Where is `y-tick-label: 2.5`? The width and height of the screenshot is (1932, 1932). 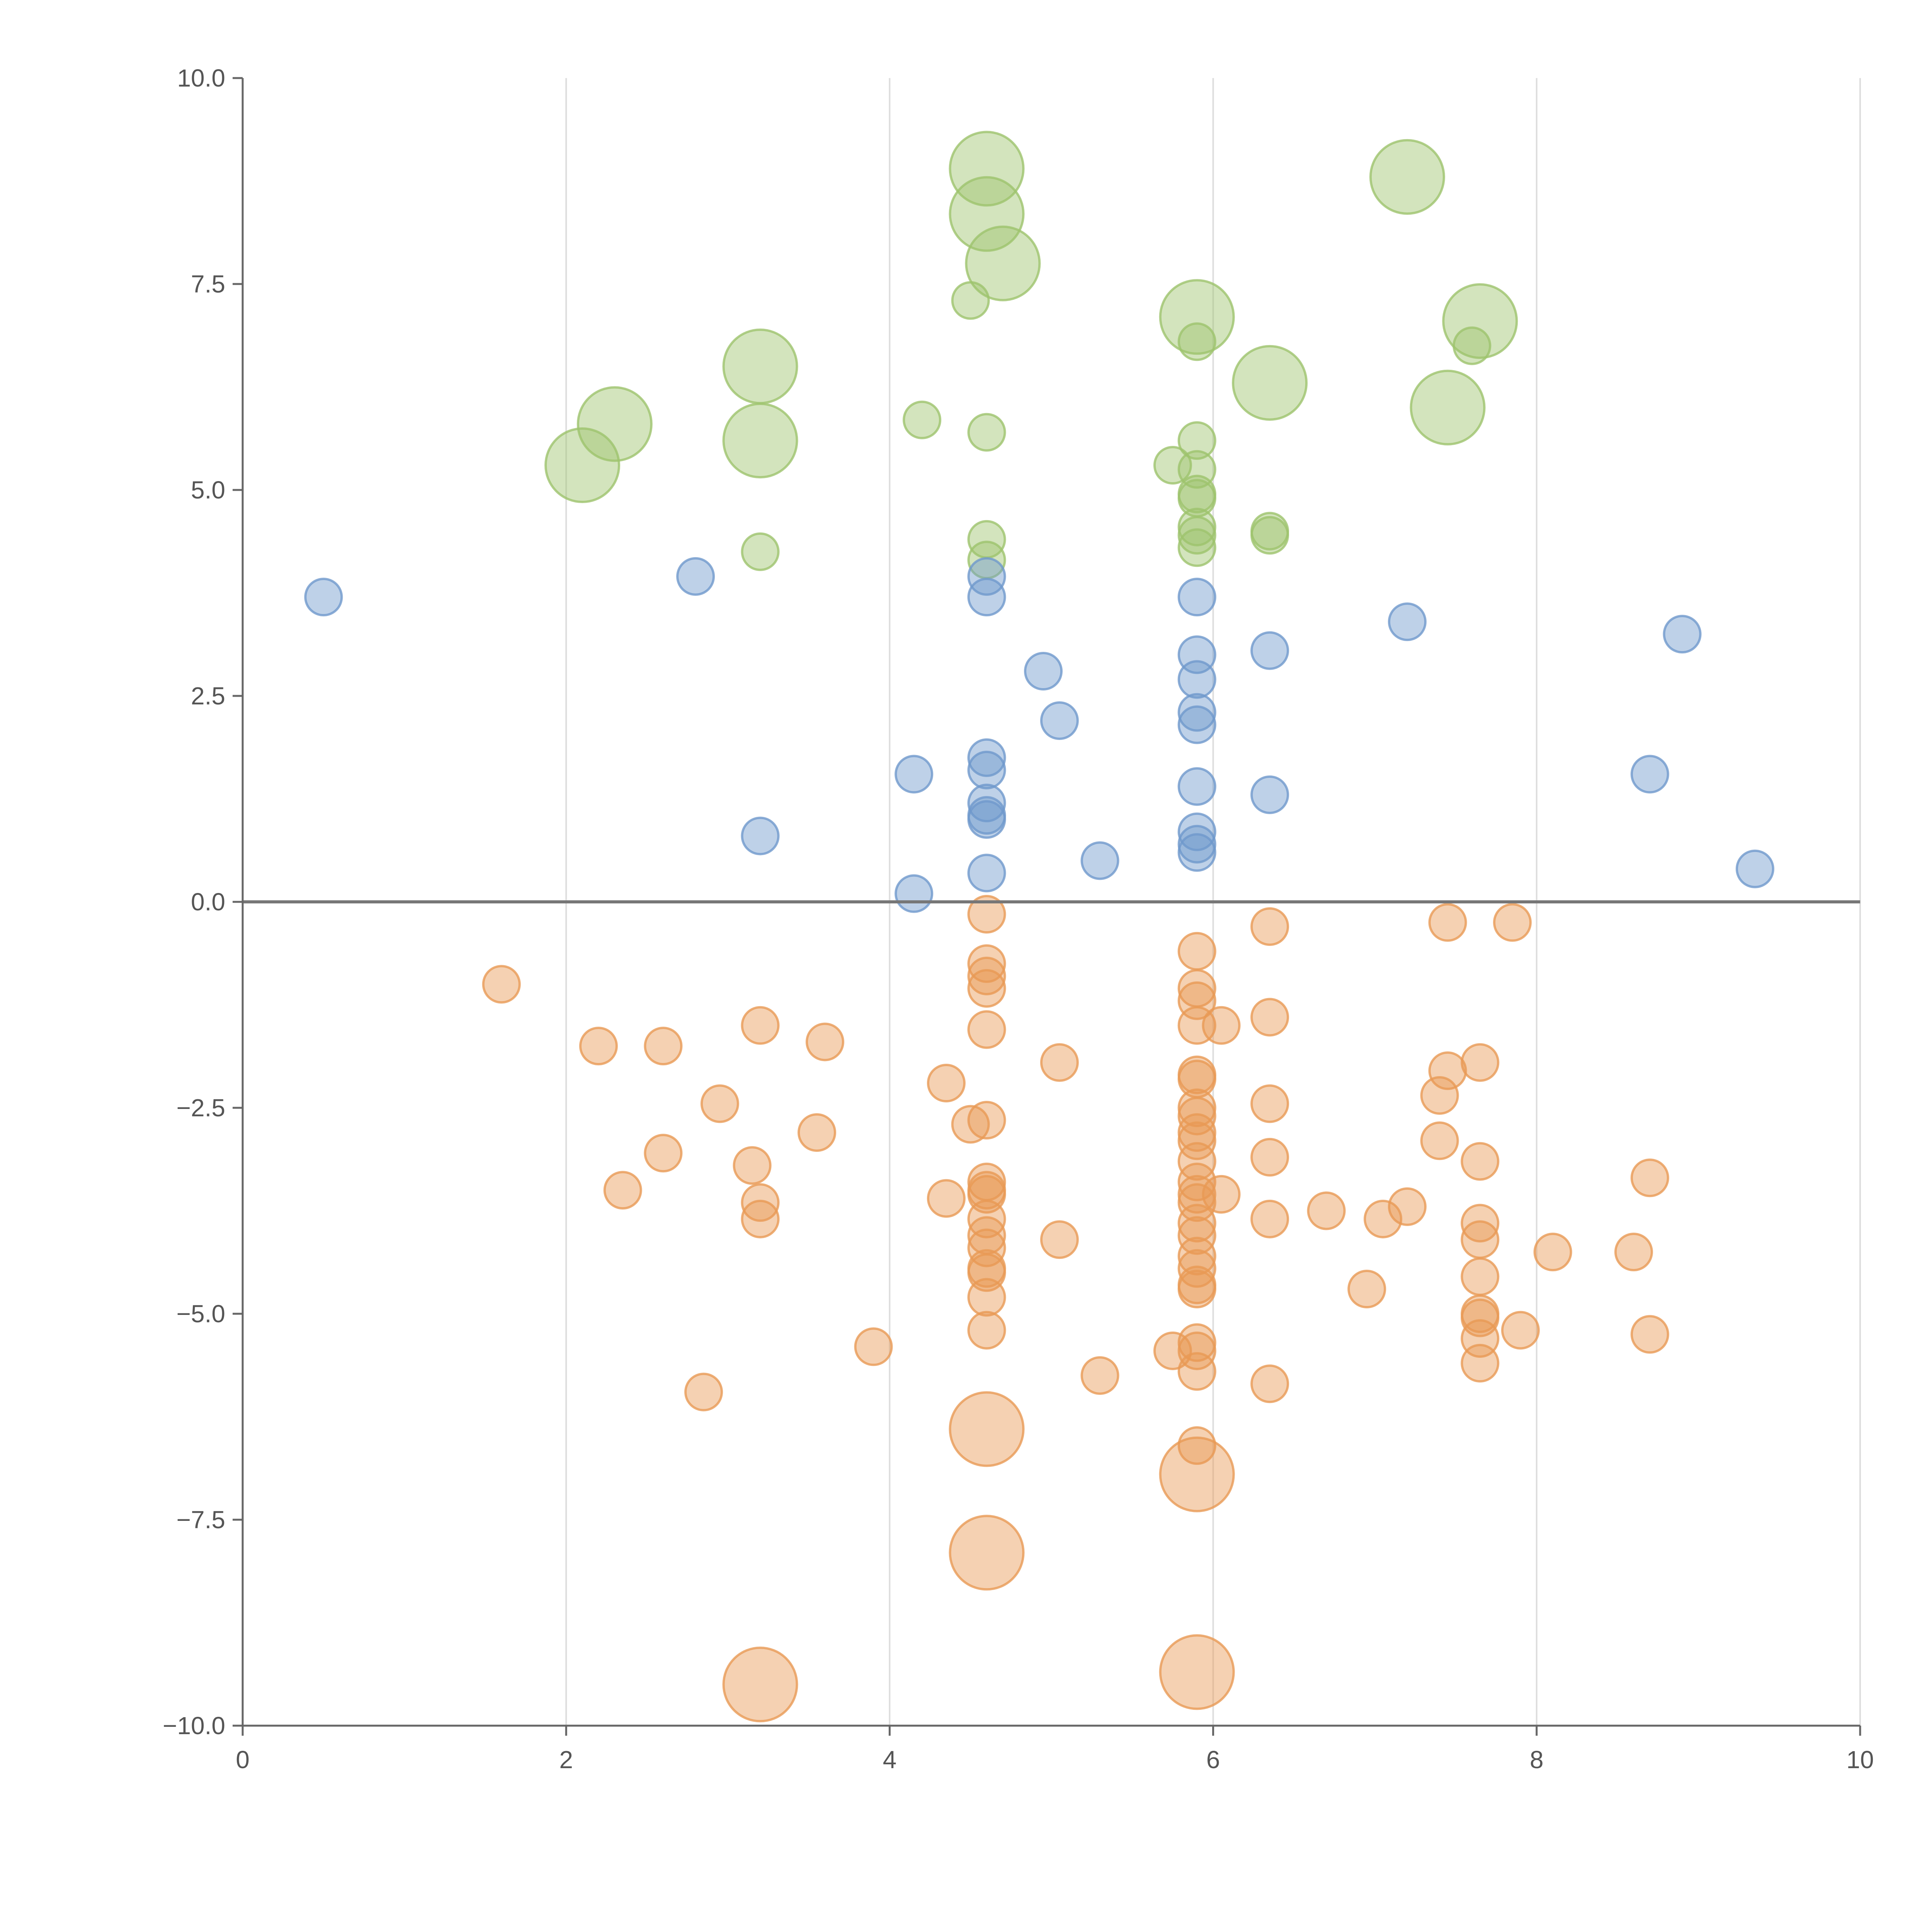
y-tick-label: 2.5 is located at coordinates (208, 696).